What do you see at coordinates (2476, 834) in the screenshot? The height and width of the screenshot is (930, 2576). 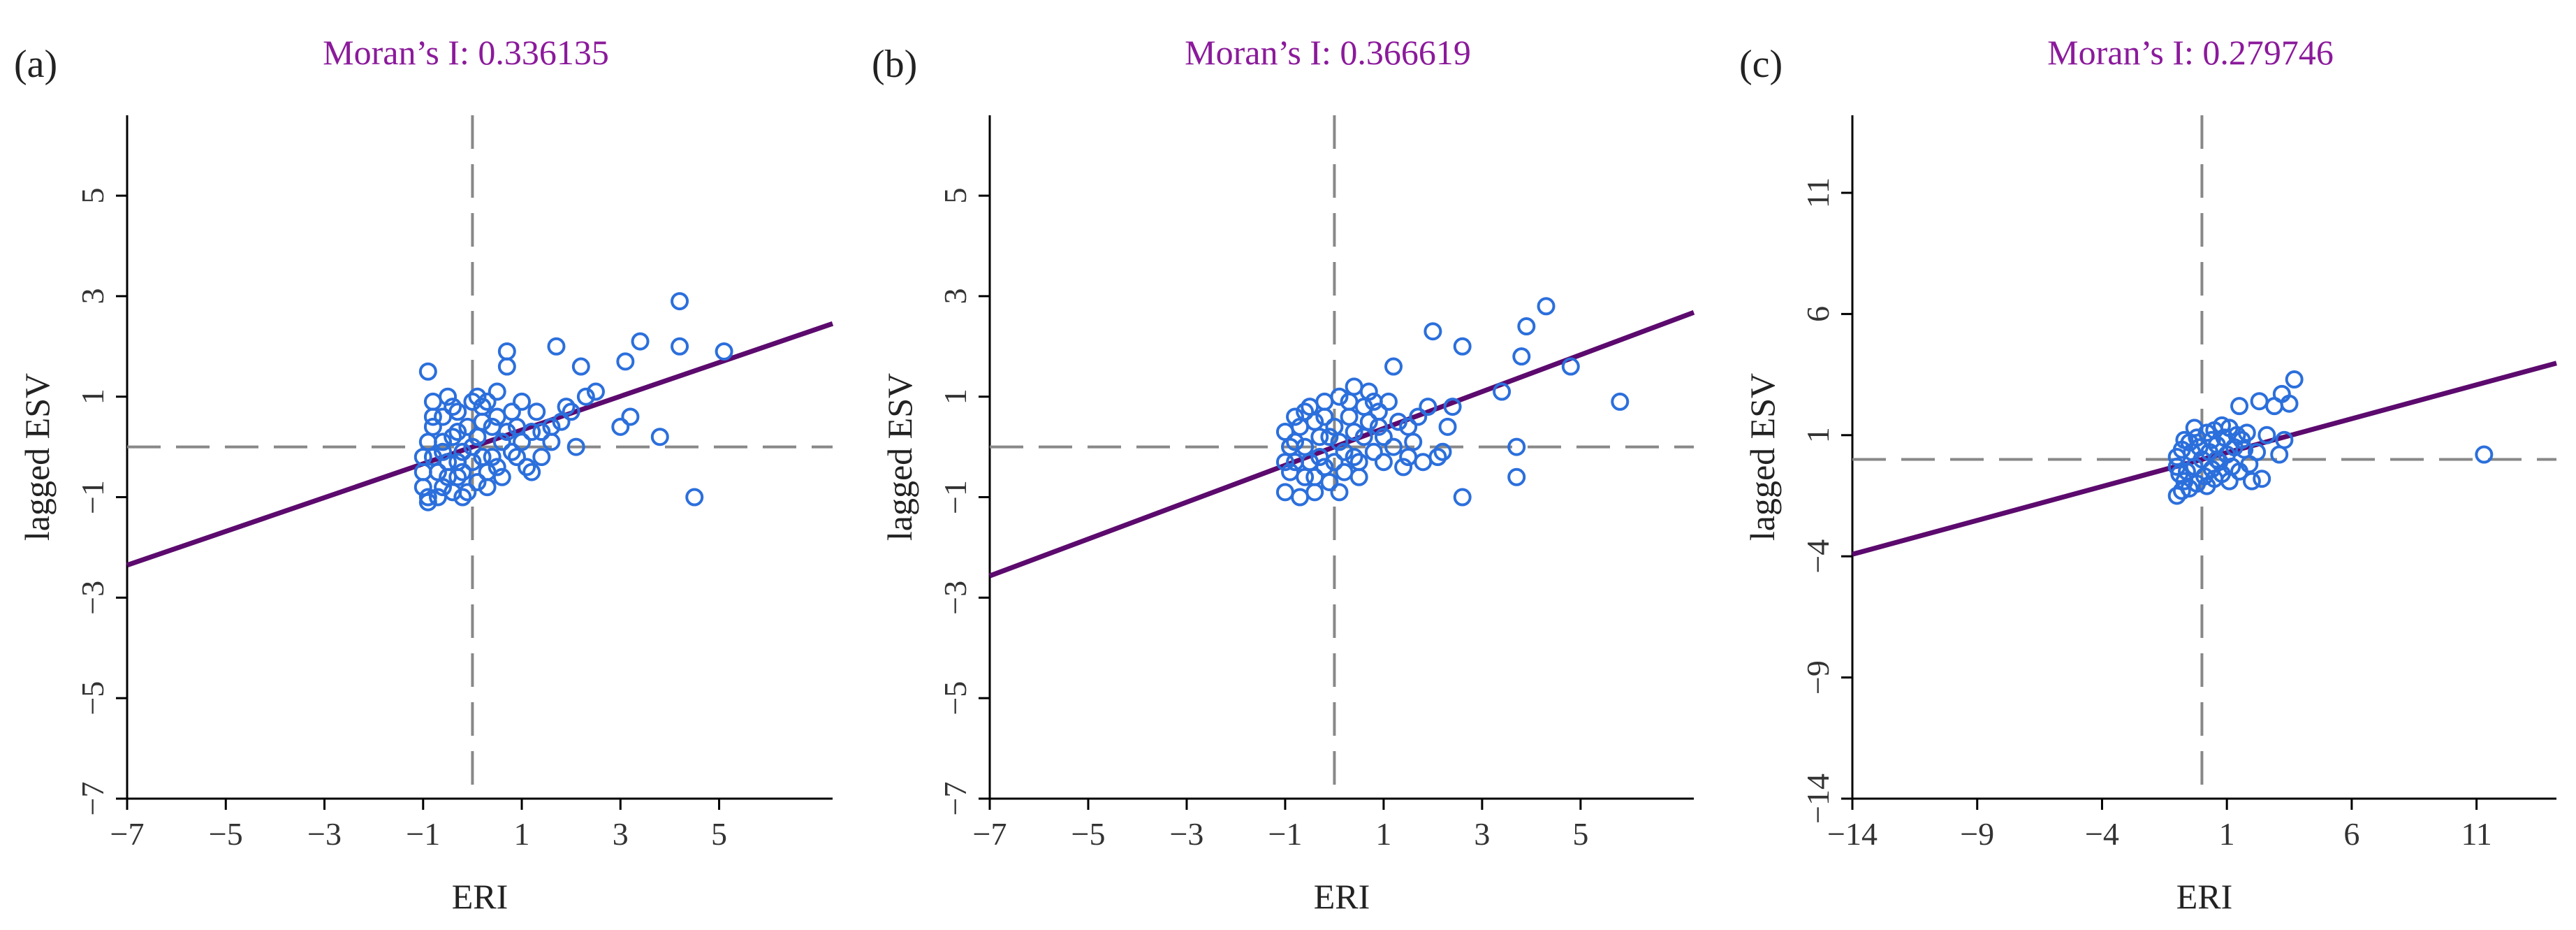 I see `x-tick-label: 11` at bounding box center [2476, 834].